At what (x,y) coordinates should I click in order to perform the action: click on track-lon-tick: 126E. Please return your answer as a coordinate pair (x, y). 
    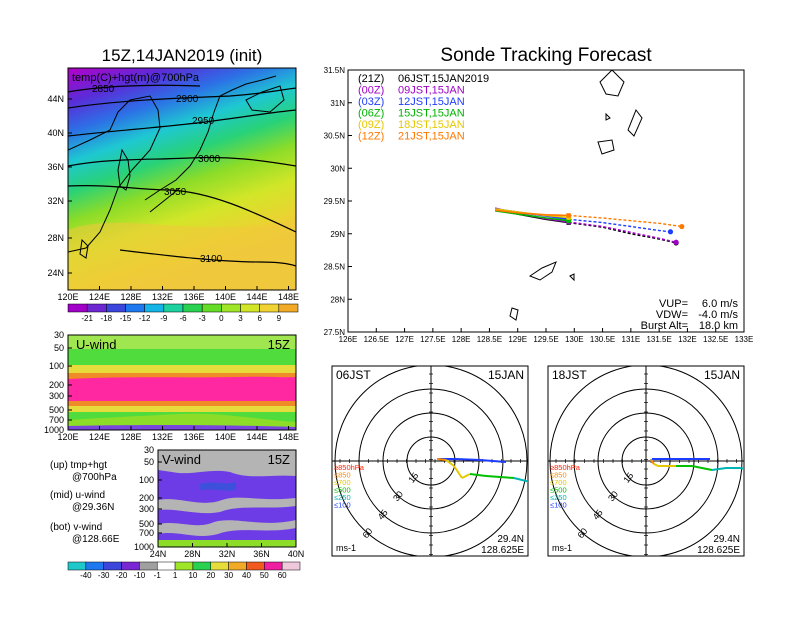
    Looking at the image, I should click on (348, 339).